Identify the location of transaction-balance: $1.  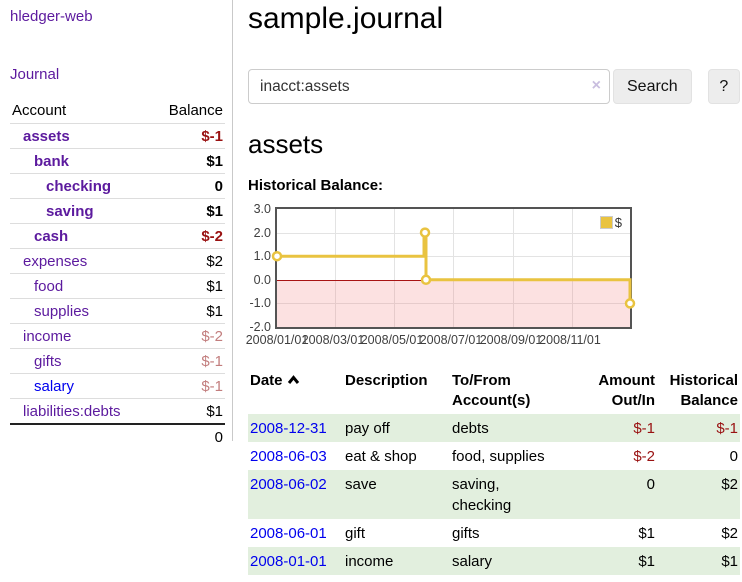
(729, 561).